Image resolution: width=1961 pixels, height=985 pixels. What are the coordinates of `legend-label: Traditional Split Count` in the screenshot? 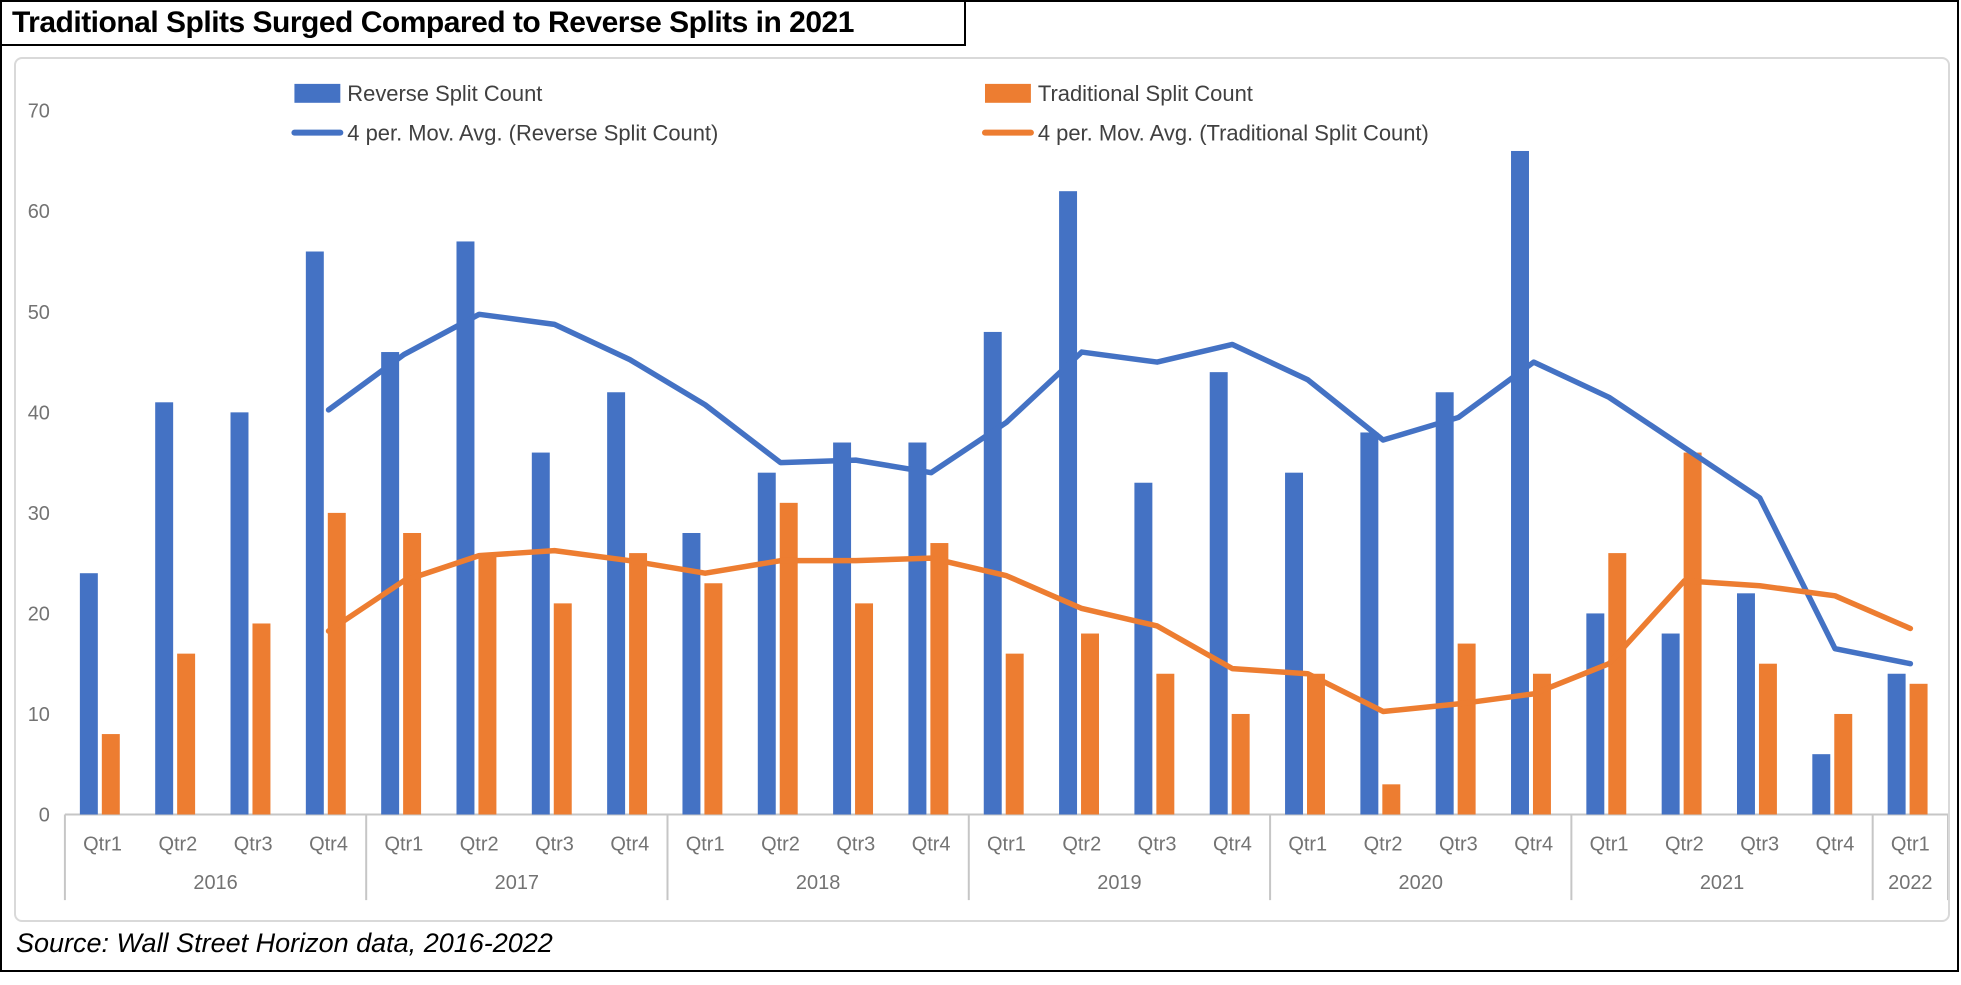 It's located at (1145, 93).